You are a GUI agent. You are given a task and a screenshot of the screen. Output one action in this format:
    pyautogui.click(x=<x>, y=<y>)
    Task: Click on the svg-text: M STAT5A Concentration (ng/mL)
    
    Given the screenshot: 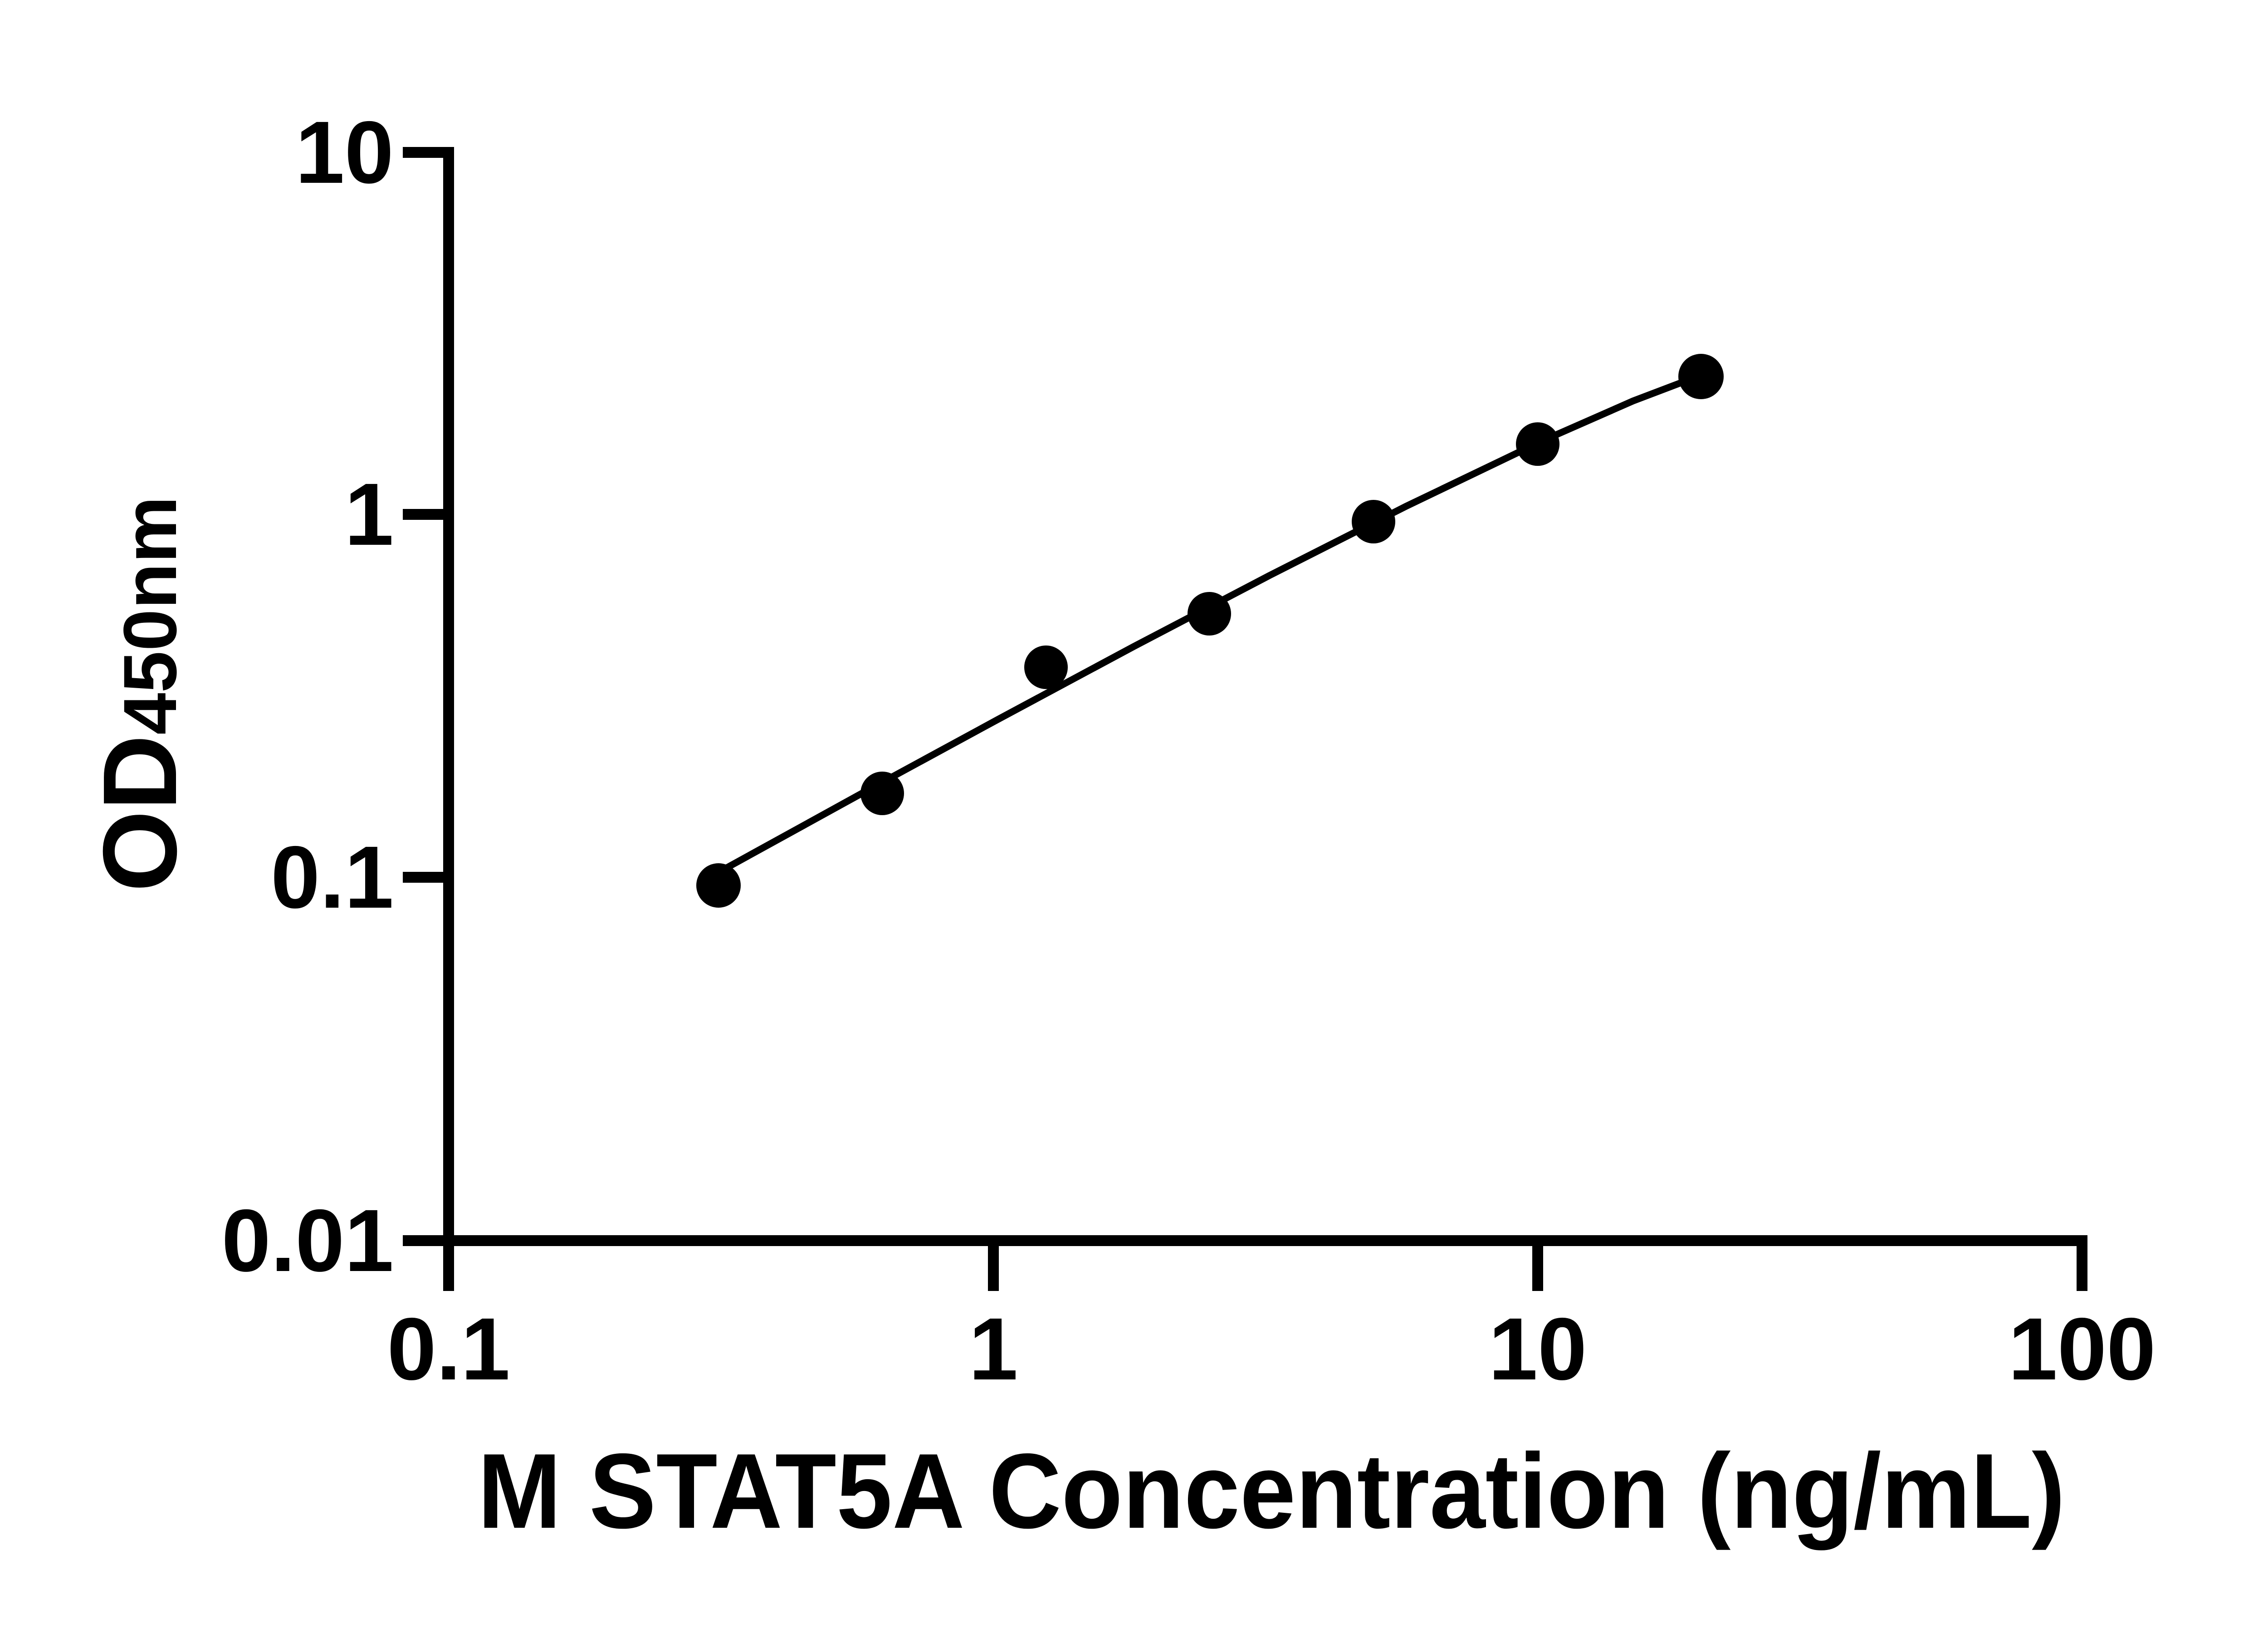 What is the action you would take?
    pyautogui.click(x=1271, y=1490)
    